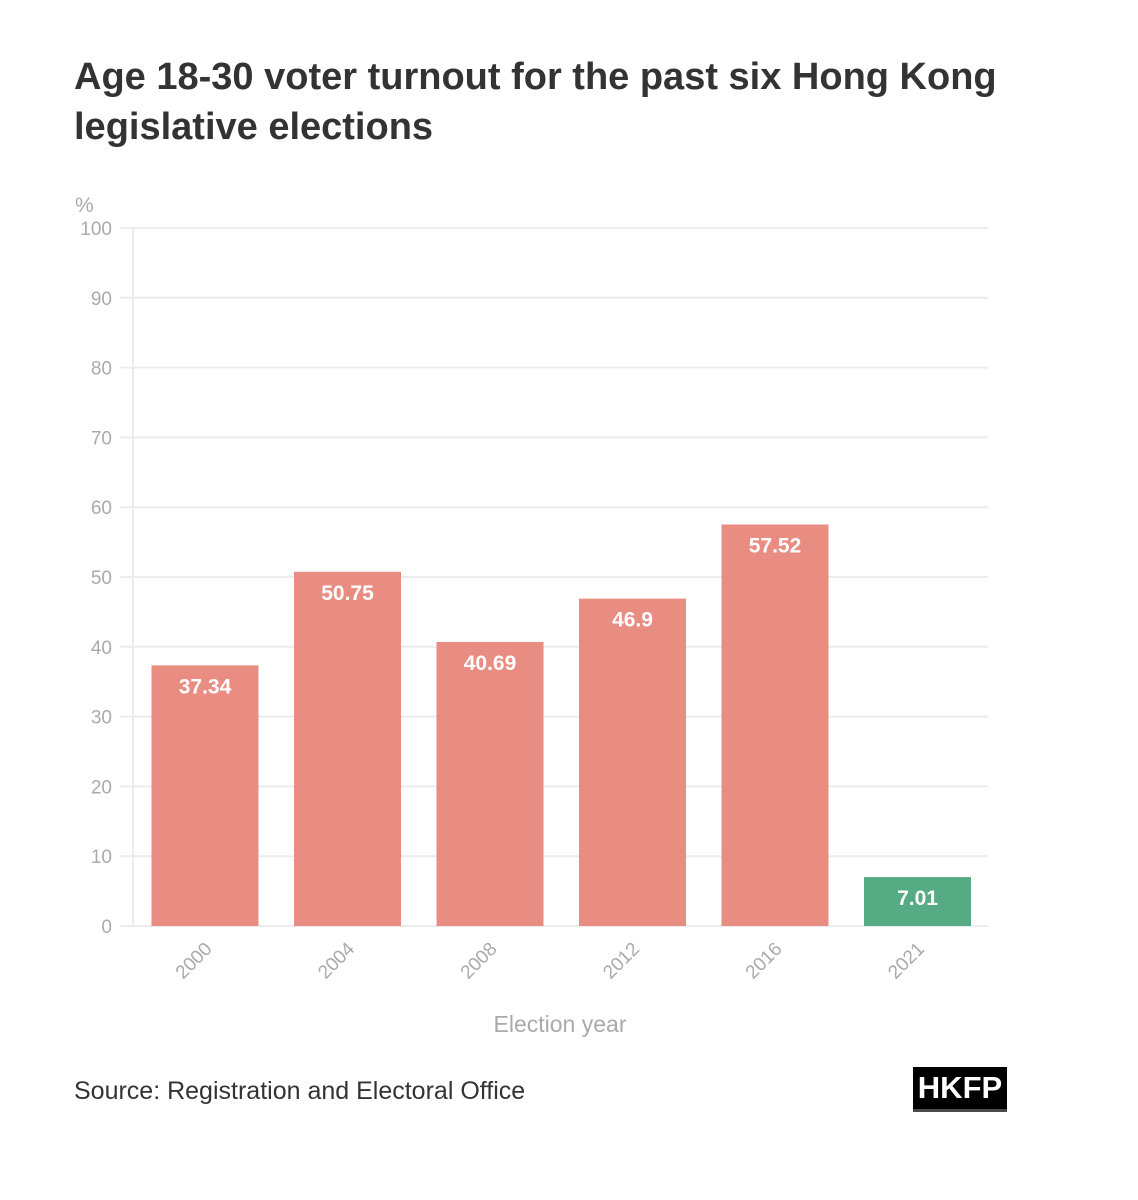 This screenshot has width=1138, height=1200. Describe the element at coordinates (775, 546) in the screenshot. I see `bar-value-label-2016: 57.52` at that location.